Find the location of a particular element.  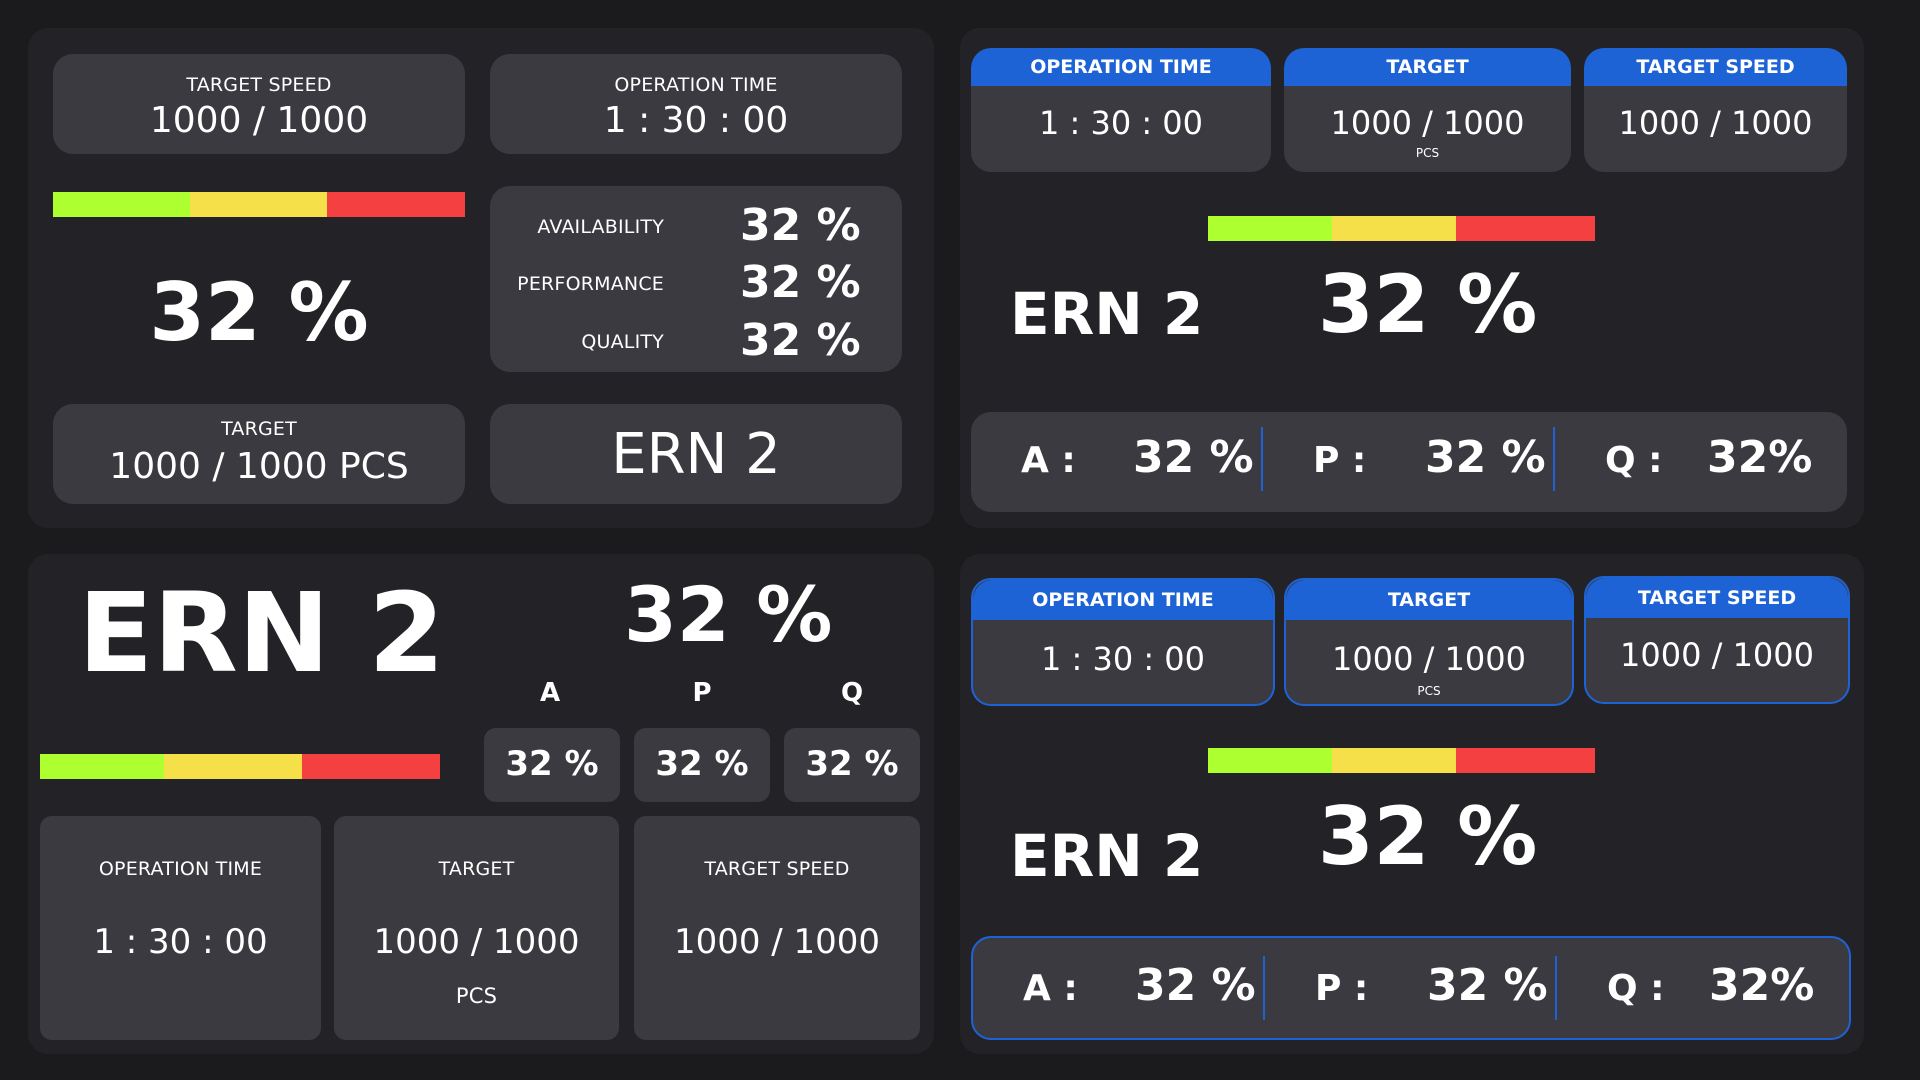

quality-label: QUALITY is located at coordinates (622, 342).